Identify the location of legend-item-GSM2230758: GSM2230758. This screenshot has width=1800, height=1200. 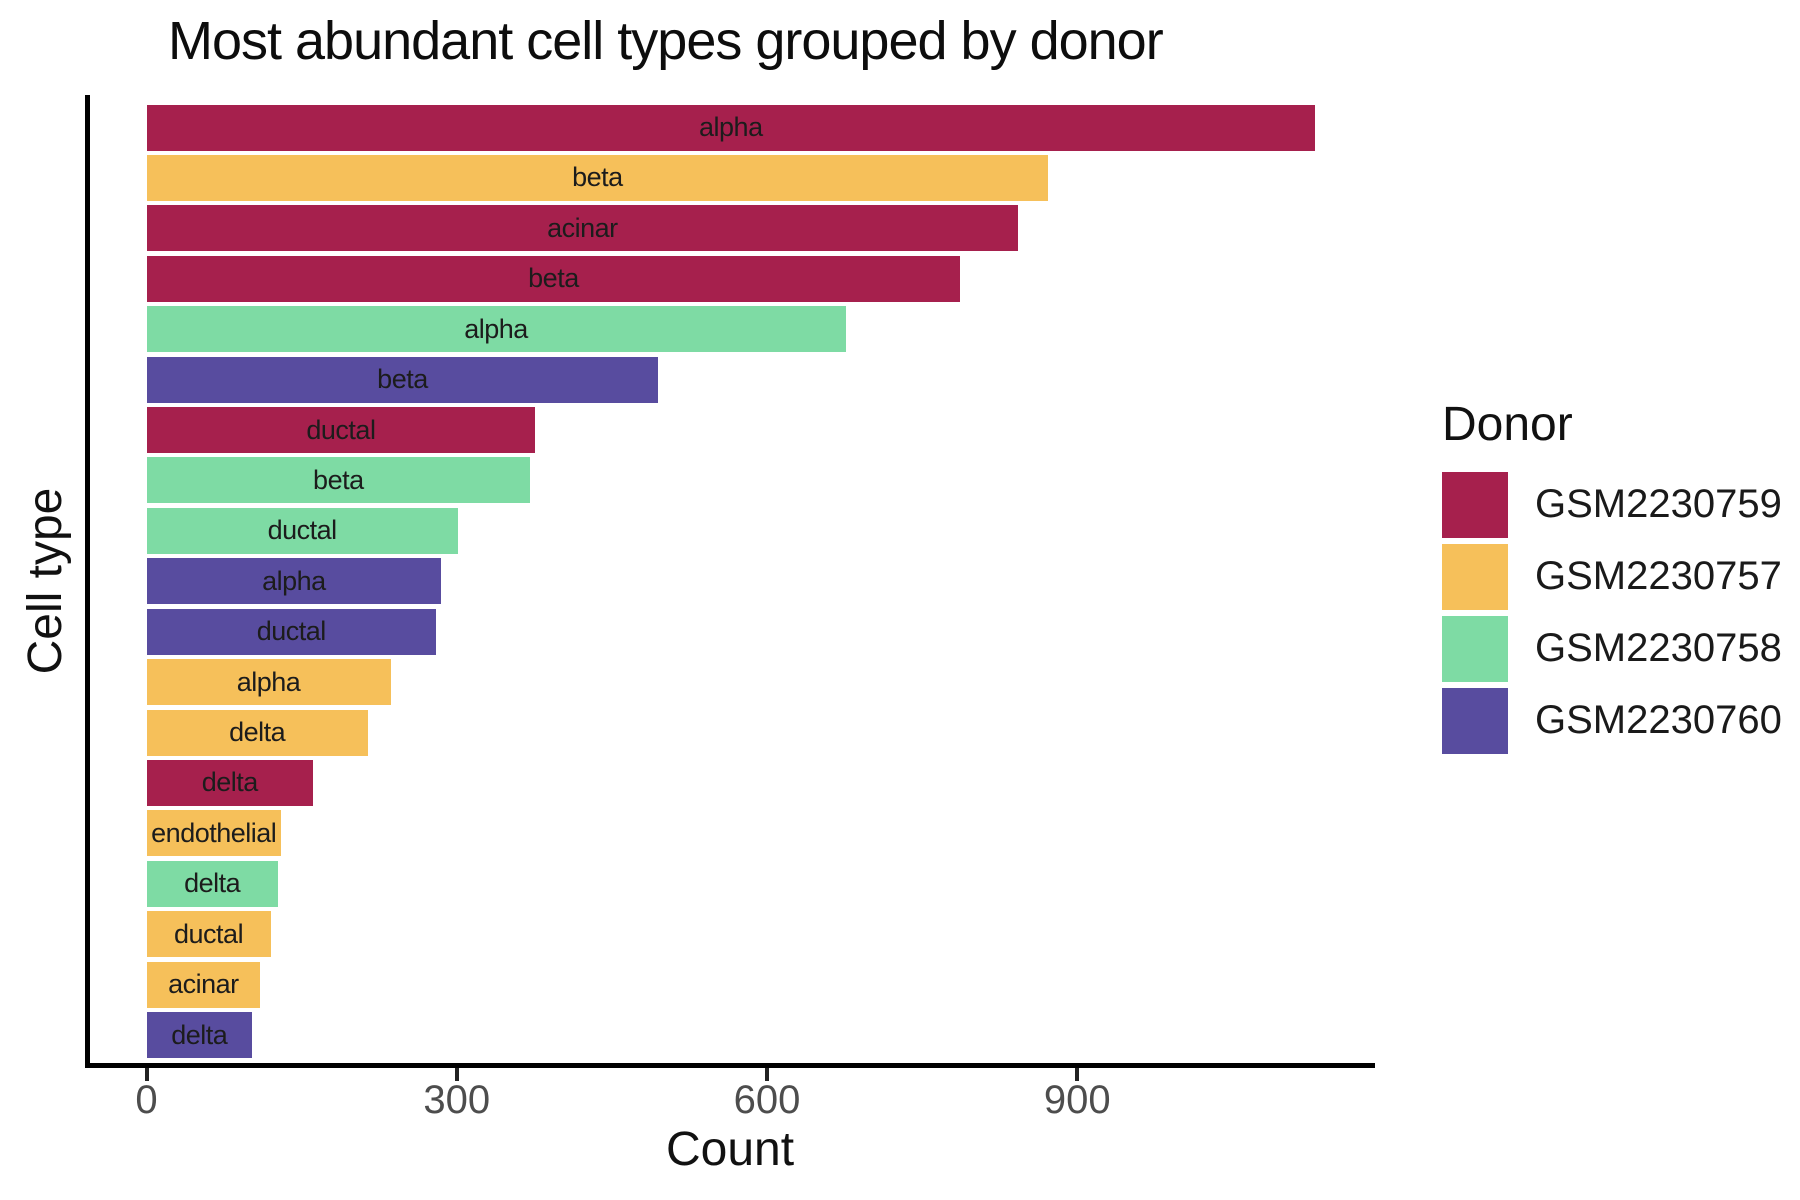
(1617, 648).